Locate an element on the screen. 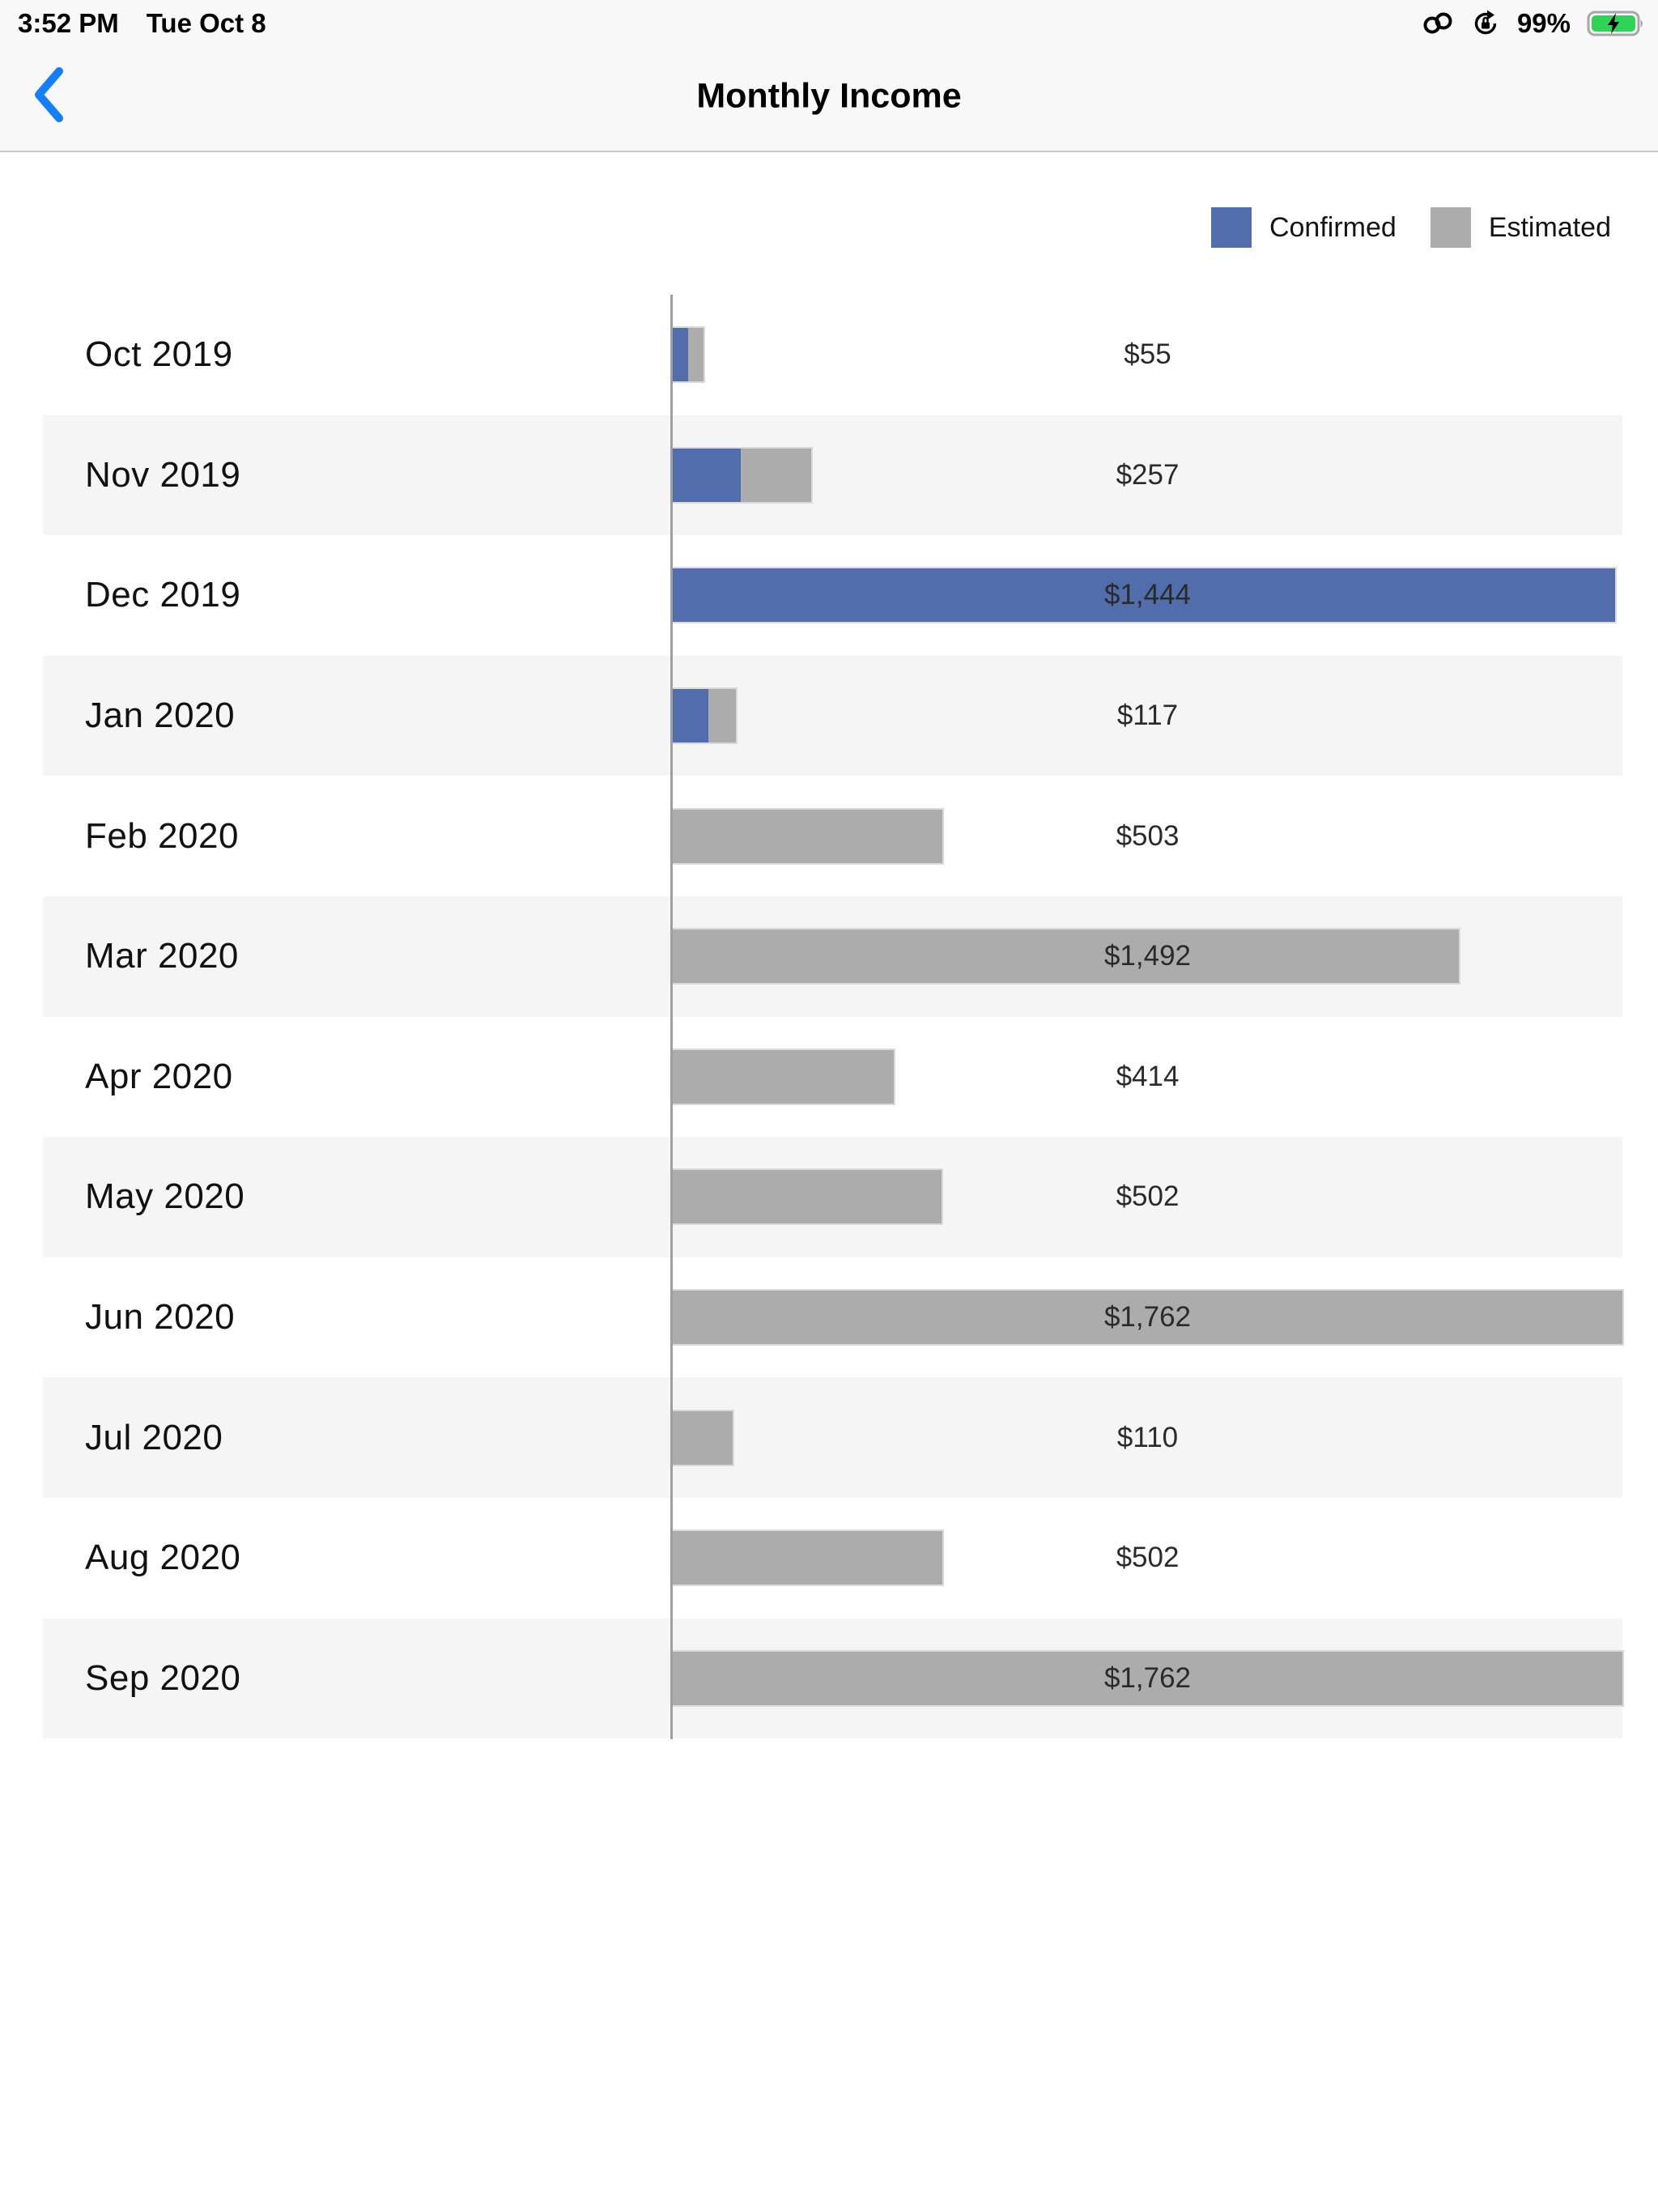 The width and height of the screenshot is (1658, 2212). value-label: $414 is located at coordinates (1148, 1076).